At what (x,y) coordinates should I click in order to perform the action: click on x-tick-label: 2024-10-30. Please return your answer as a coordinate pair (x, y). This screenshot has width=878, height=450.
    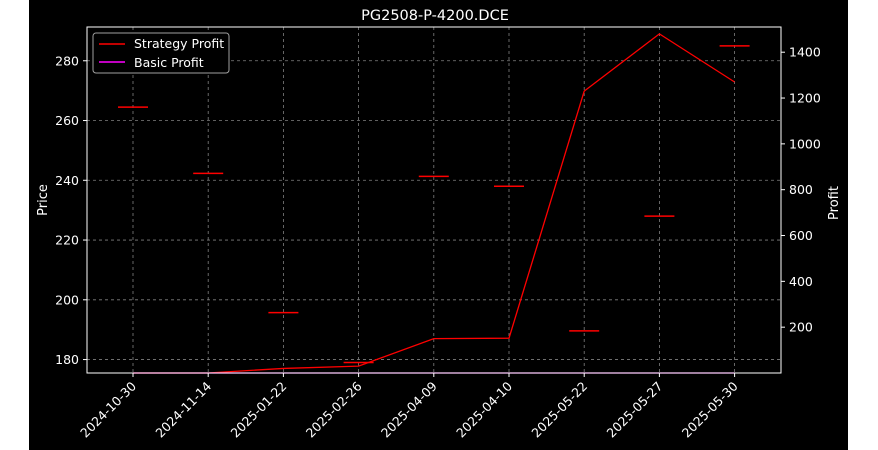
    Looking at the image, I should click on (108, 409).